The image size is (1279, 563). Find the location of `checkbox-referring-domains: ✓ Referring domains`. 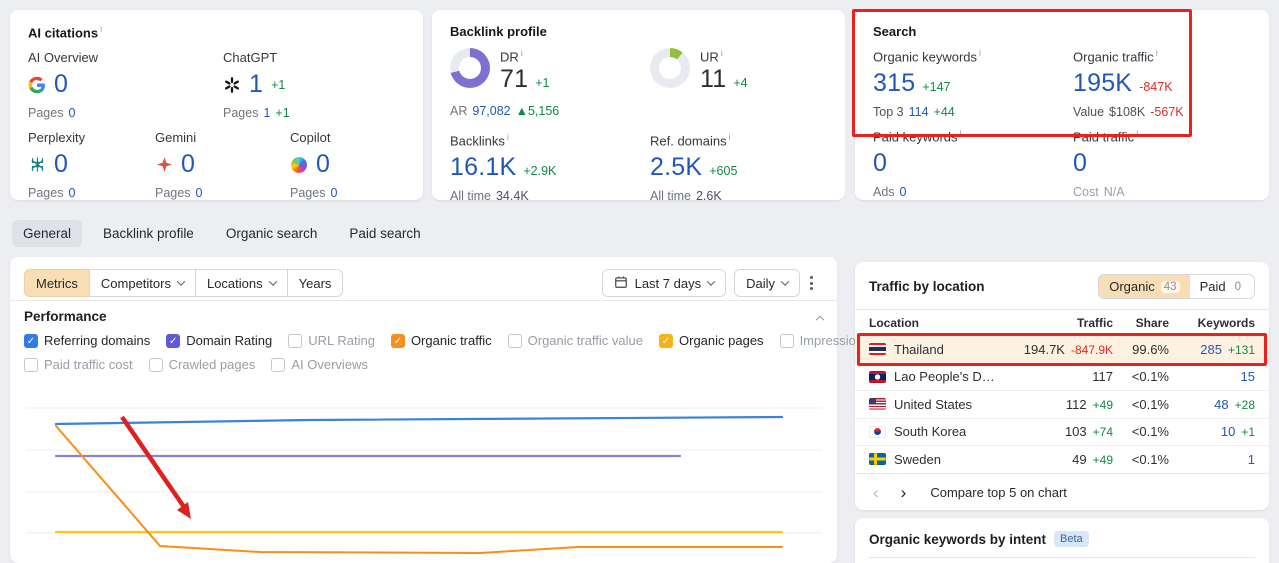

checkbox-referring-domains: ✓ Referring domains is located at coordinates (87, 340).